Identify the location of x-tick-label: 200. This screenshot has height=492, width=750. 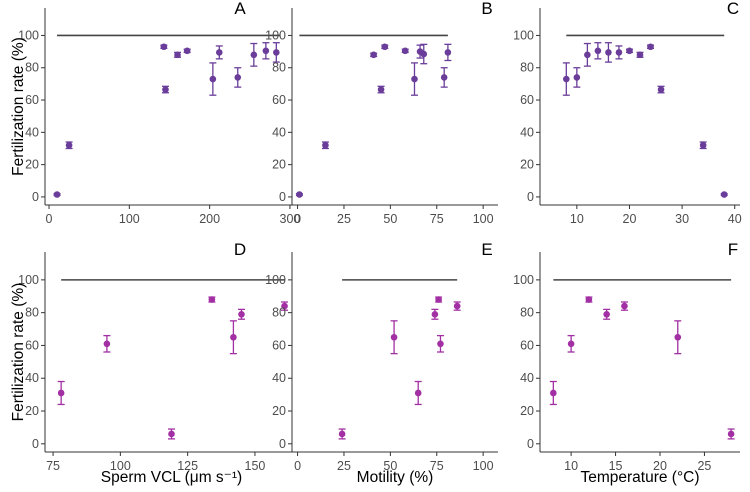
(209, 219).